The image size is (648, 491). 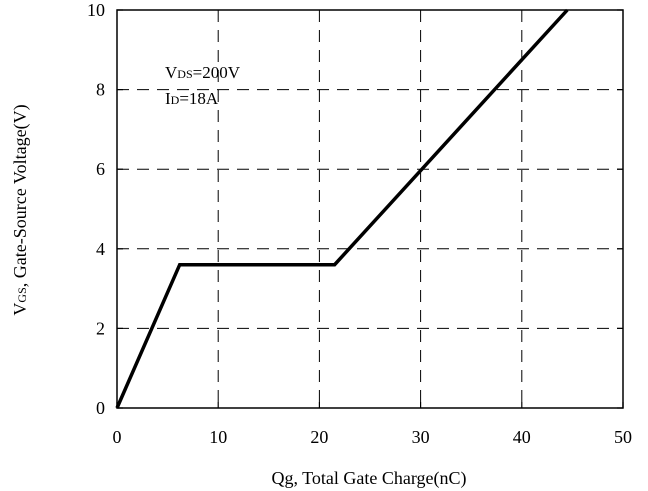 What do you see at coordinates (20, 209) in the screenshot?
I see `y-axis-title: VGS, Gate-Source Voltage(V)` at bounding box center [20, 209].